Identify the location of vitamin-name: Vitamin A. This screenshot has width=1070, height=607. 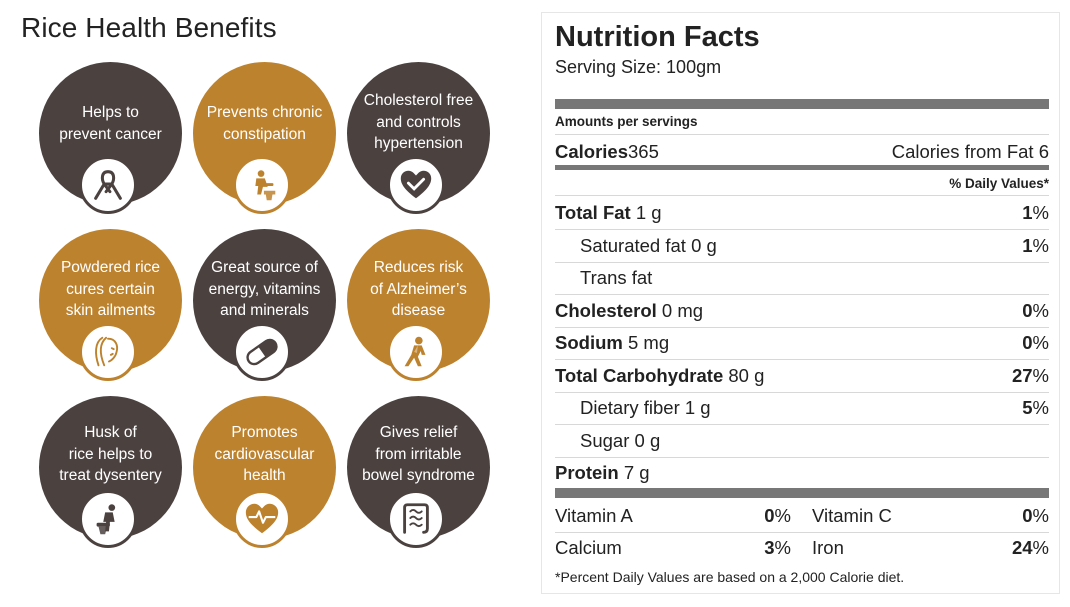
(594, 515).